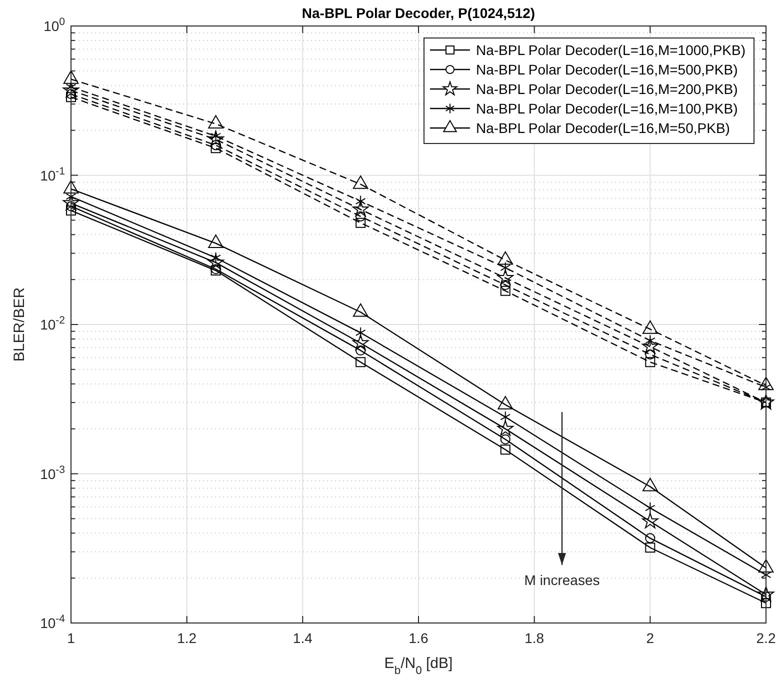 This screenshot has height=682, width=776. What do you see at coordinates (53, 473) in the screenshot?
I see `y-tick-label: 10$^{-3}$` at bounding box center [53, 473].